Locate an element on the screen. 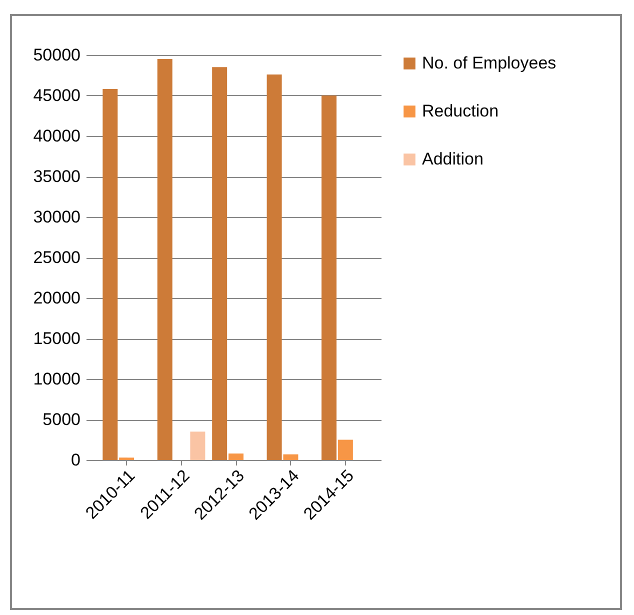  y-tick-label: 30000 is located at coordinates (56, 217).